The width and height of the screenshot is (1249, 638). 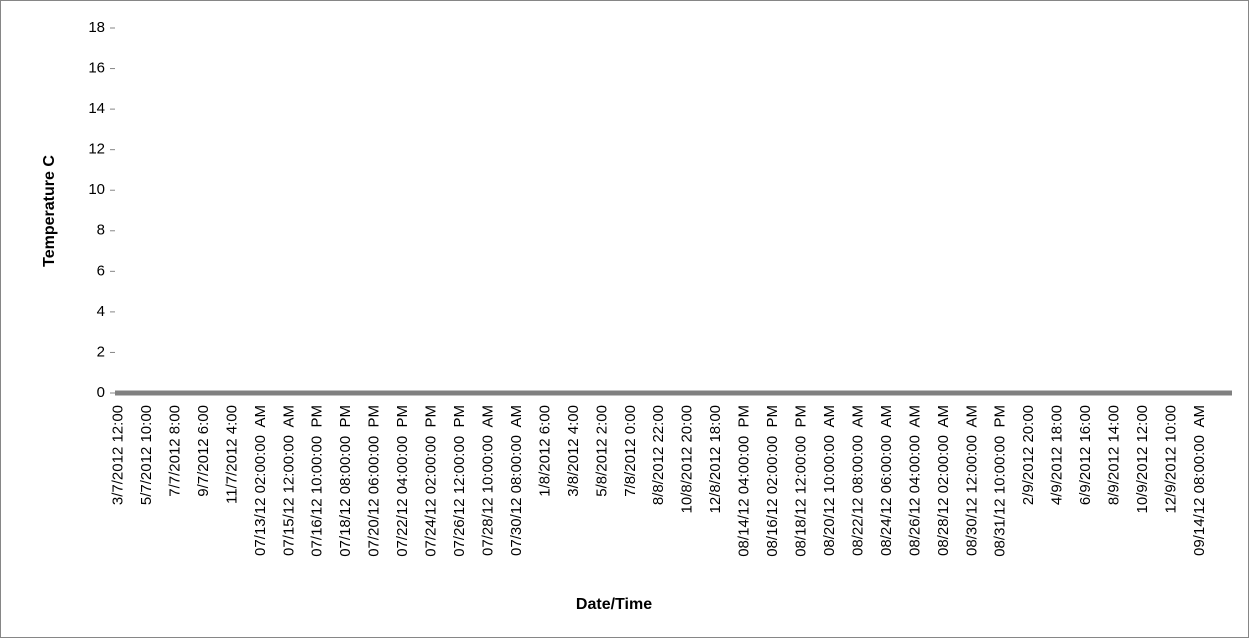 What do you see at coordinates (1028, 455) in the screenshot?
I see `x-tick-label: 2/9/2012 20:00` at bounding box center [1028, 455].